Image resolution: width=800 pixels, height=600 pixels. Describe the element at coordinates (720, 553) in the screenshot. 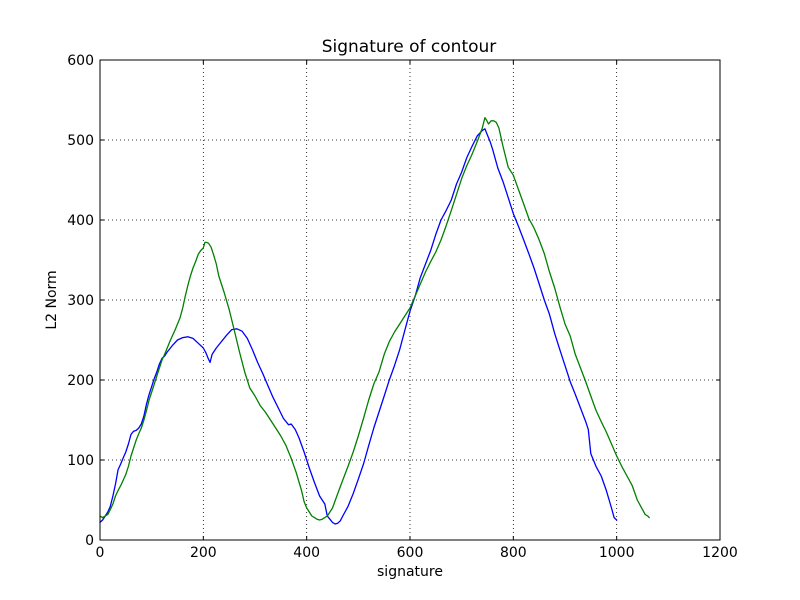

I see `x-tick-label: 1200` at that location.